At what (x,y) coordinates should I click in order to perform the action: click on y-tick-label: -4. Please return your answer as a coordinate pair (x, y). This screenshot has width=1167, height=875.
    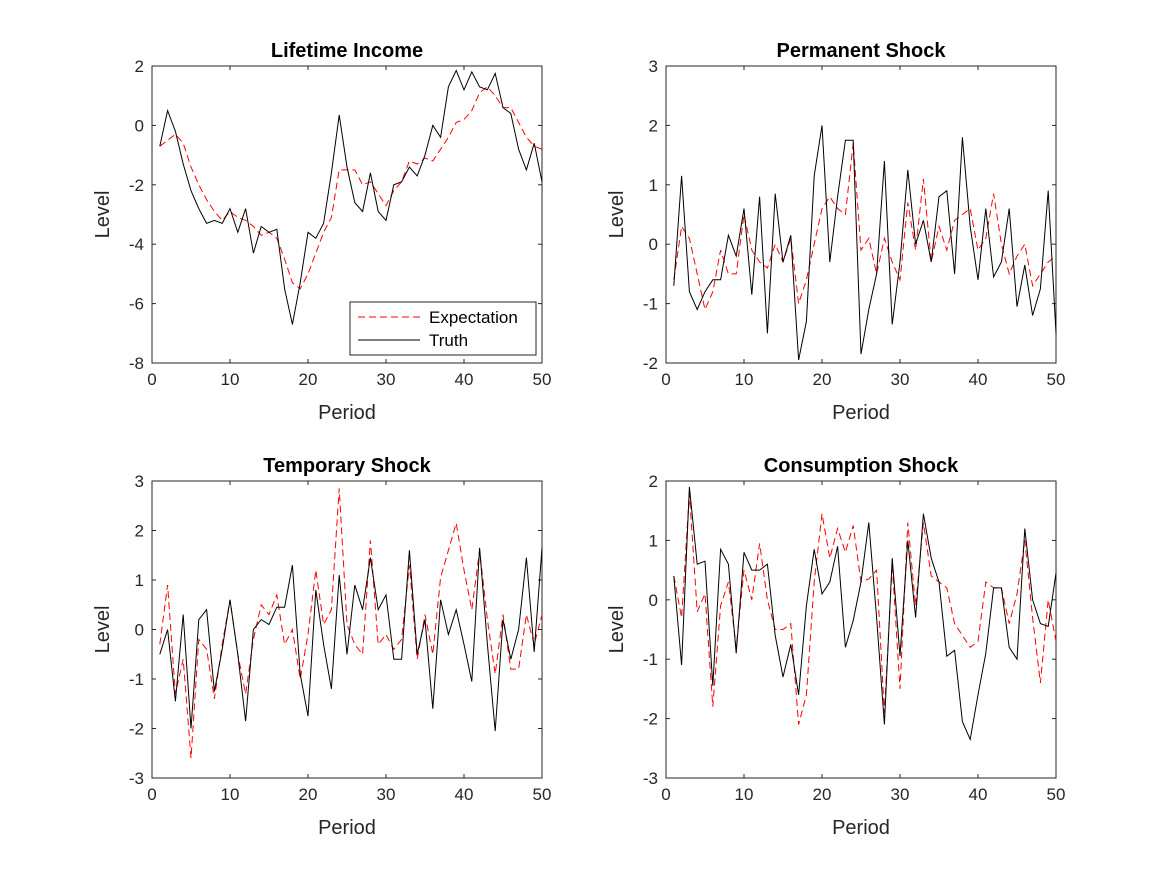
    Looking at the image, I should click on (136, 244).